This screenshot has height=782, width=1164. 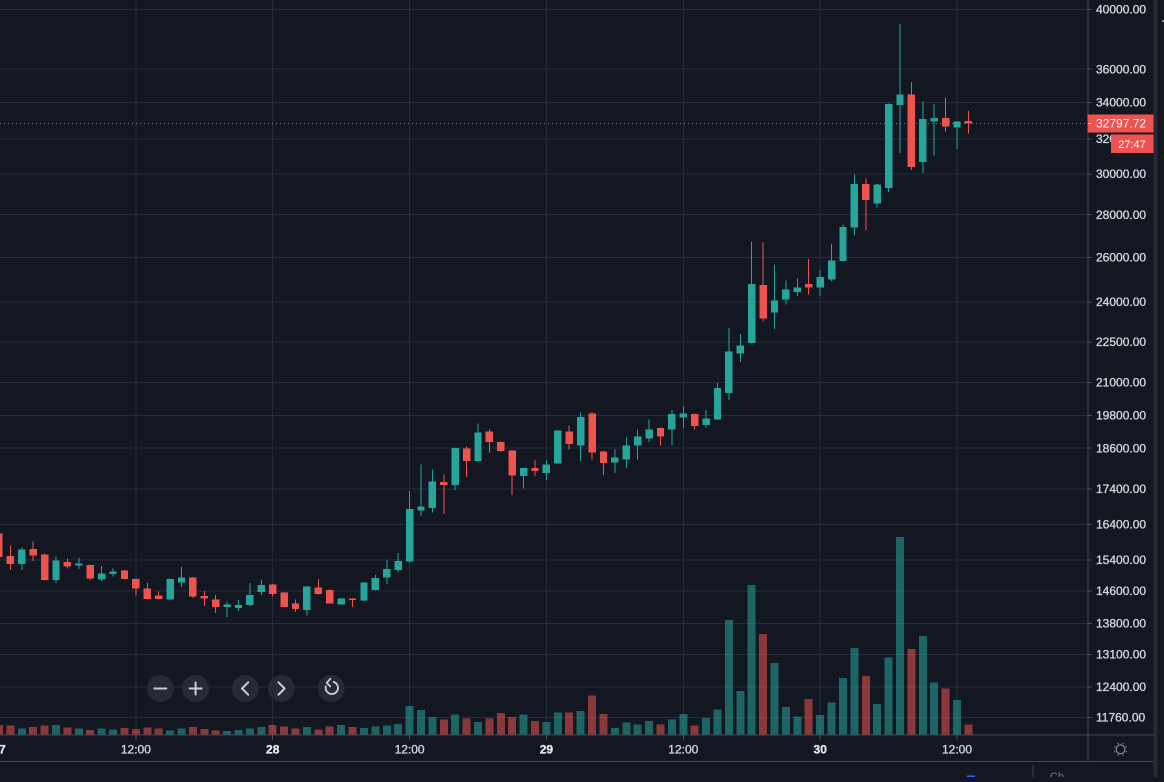 I want to click on svg-text: Ch, so click(x=1057, y=774).